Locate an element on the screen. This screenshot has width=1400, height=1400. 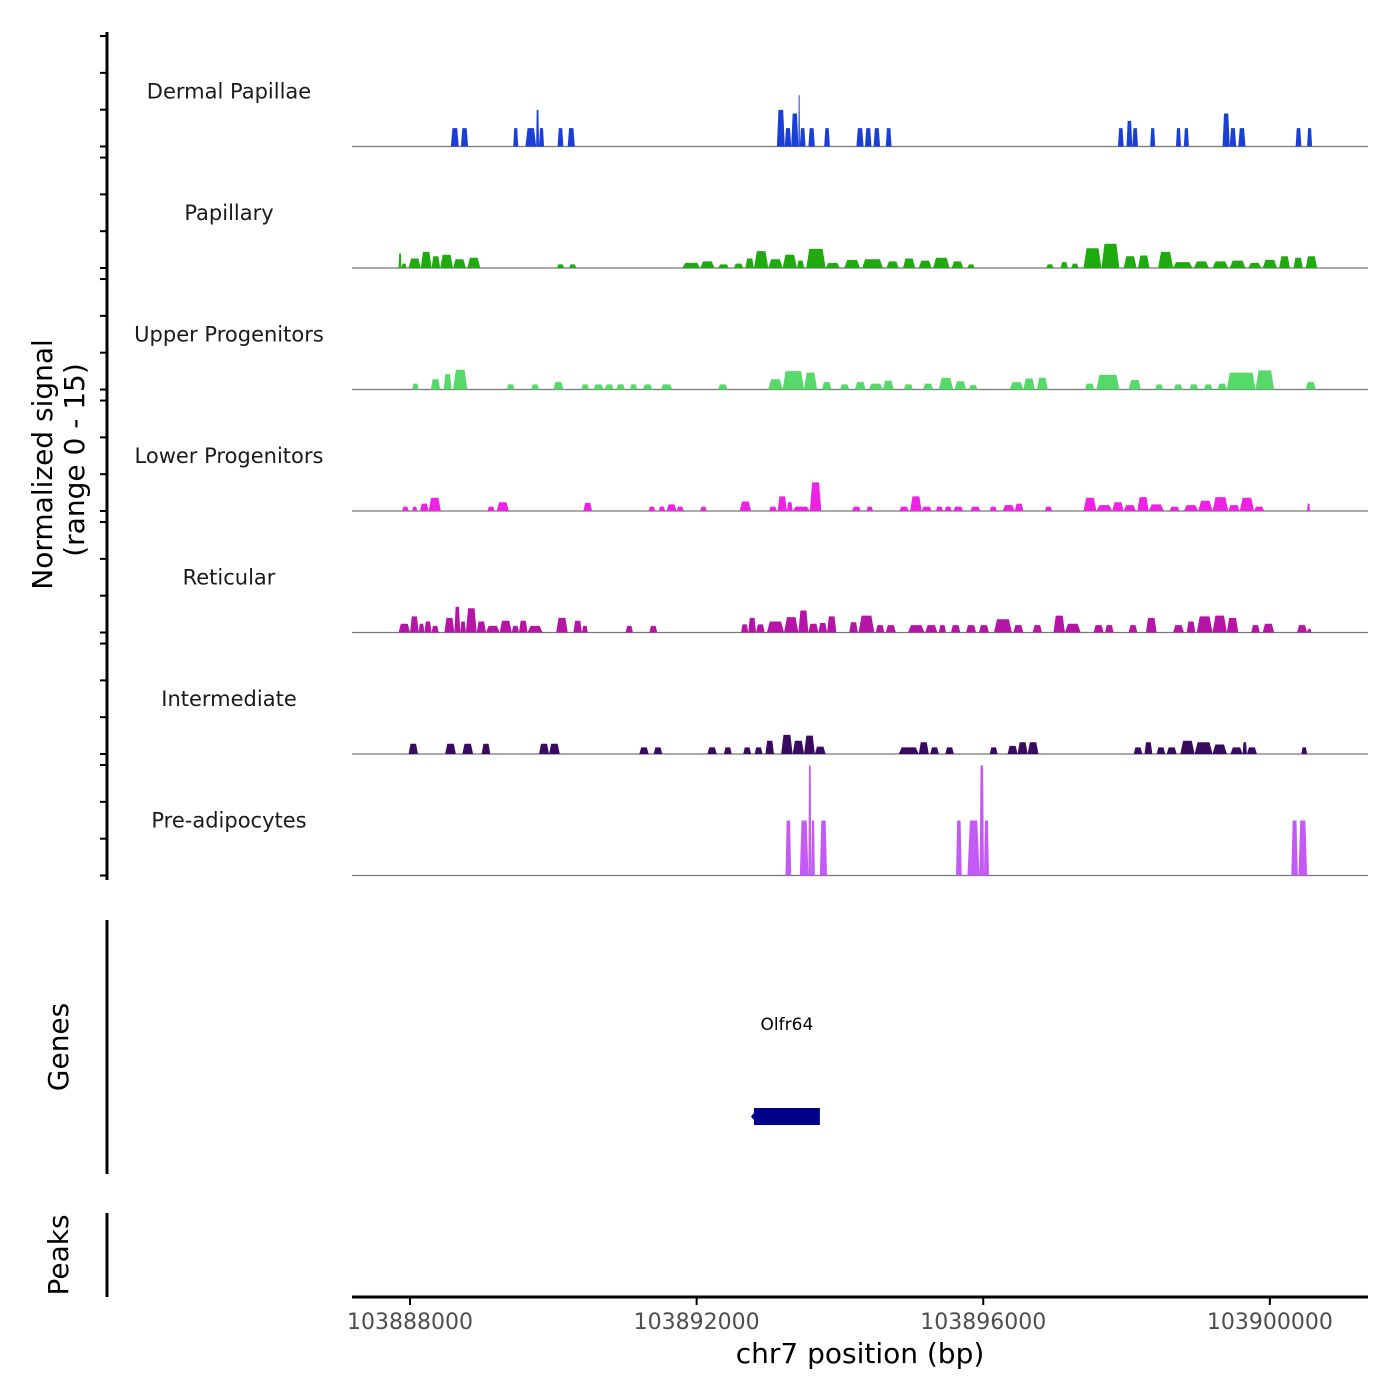
track-papillary: Papillary is located at coordinates (776, 235).